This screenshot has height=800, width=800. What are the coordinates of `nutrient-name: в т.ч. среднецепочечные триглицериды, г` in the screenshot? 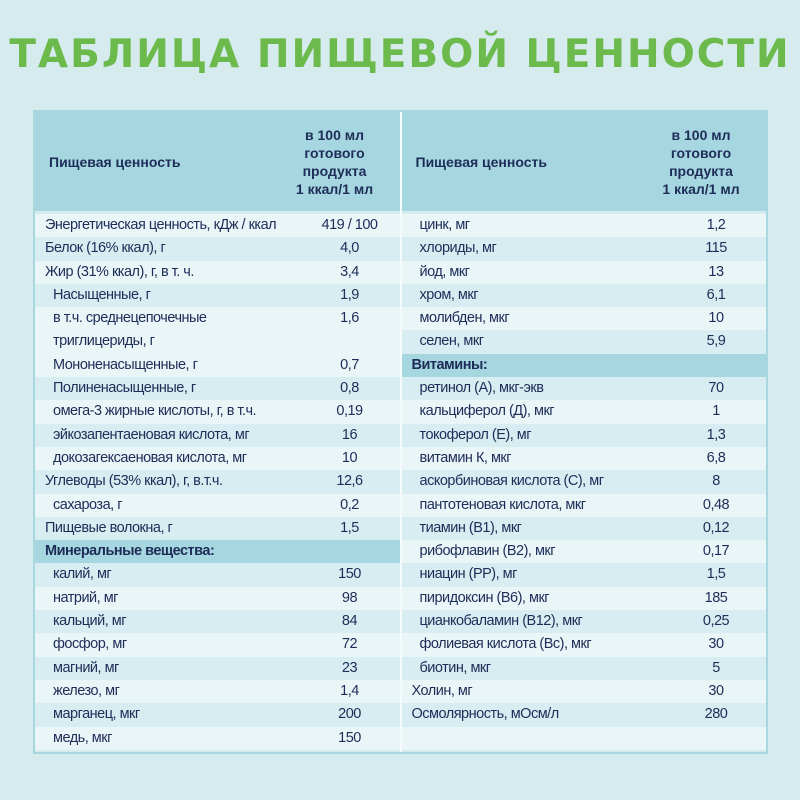 It's located at (130, 330).